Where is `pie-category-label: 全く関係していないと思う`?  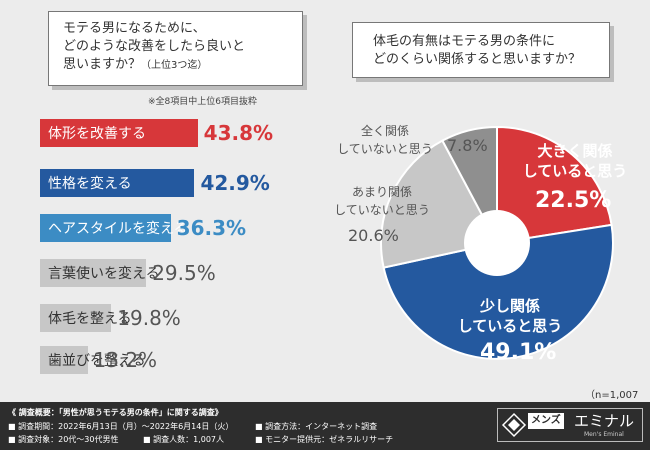 pie-category-label: 全く関係していないと思う is located at coordinates (385, 140).